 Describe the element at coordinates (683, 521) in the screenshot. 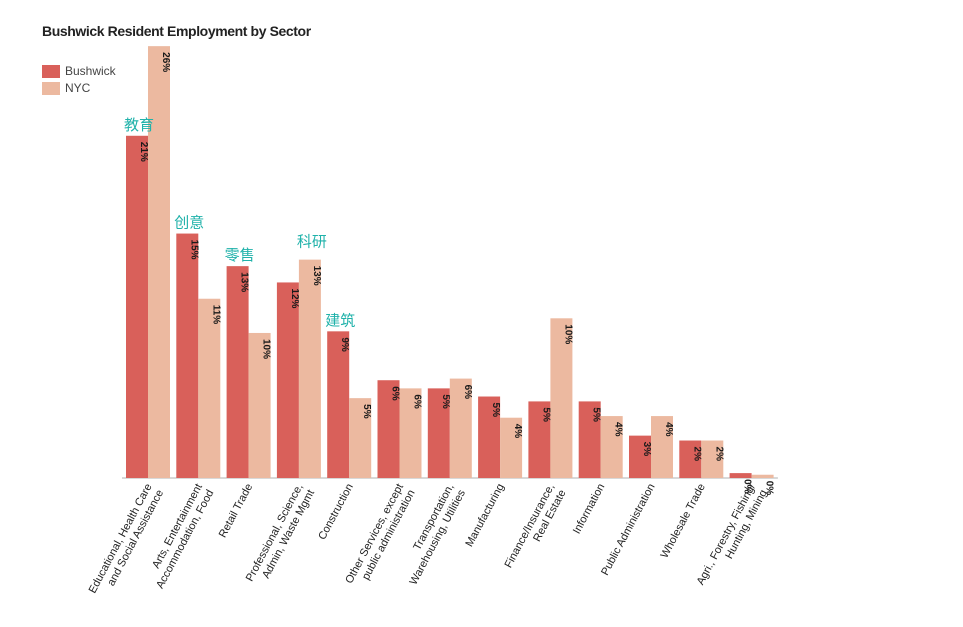

I see `x-tick-label-11: Wholesale Trade` at that location.